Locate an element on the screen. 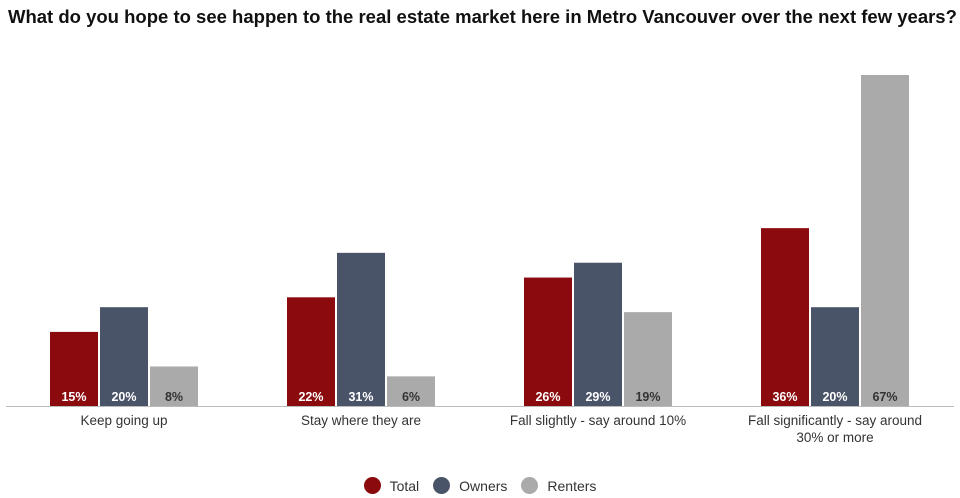 The image size is (960, 498). legend-item-owners: Owners is located at coordinates (470, 485).